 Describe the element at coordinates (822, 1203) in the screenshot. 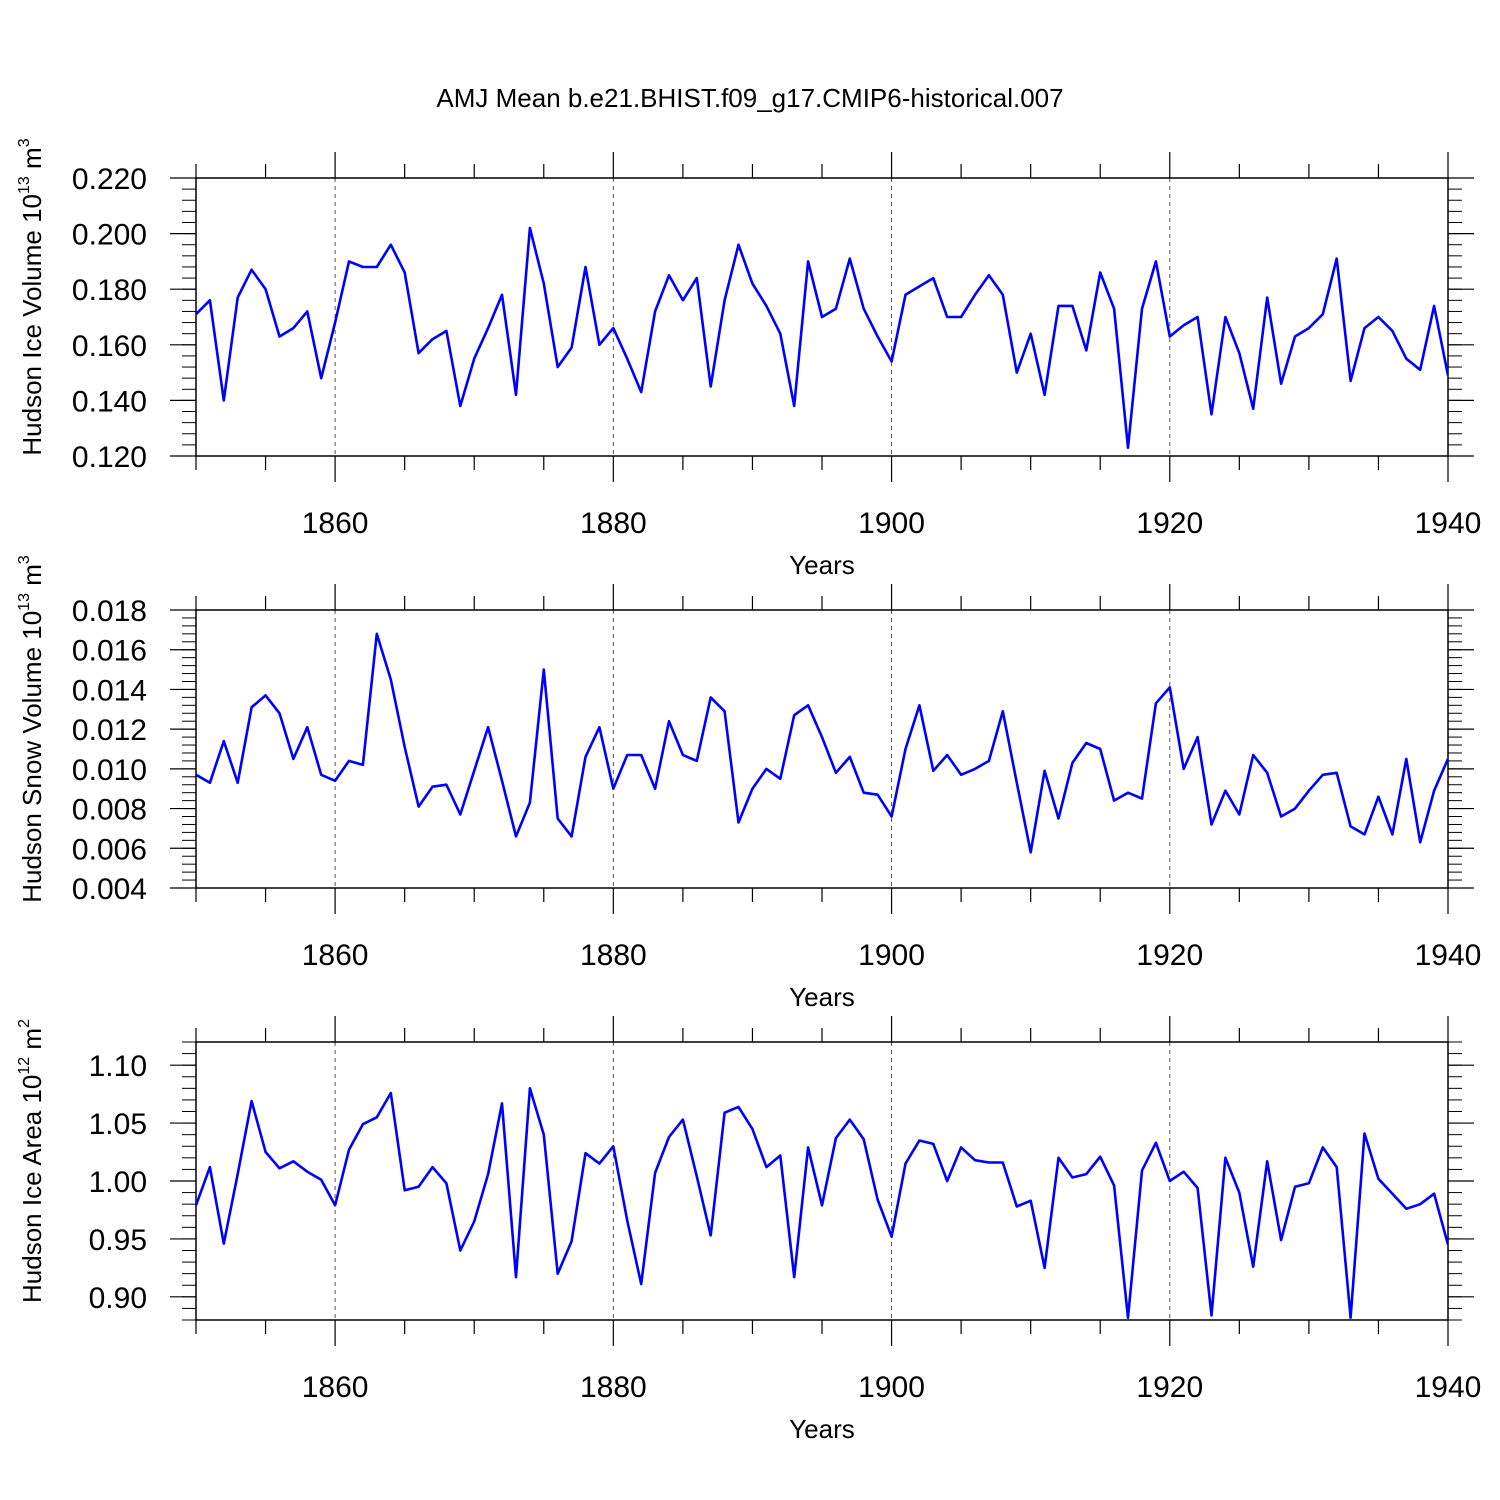

I see `series-line-ice-area` at that location.